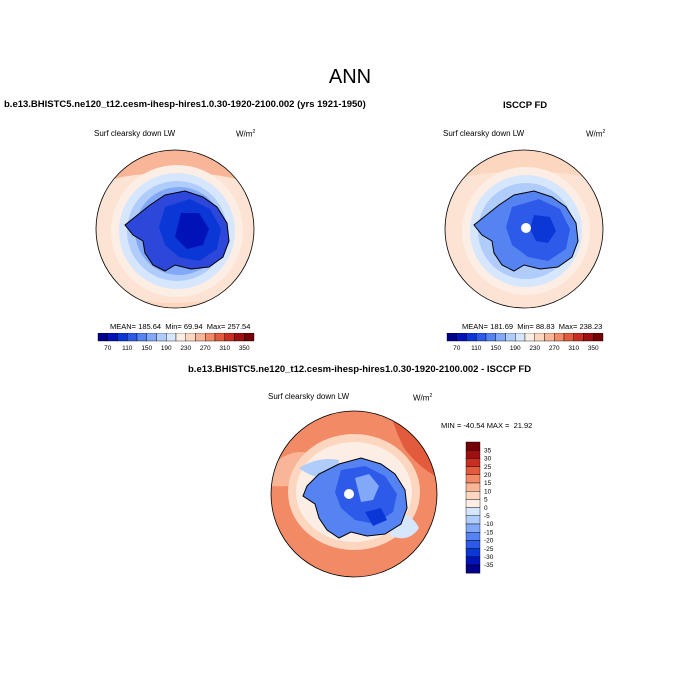  What do you see at coordinates (423, 398) in the screenshot?
I see `diff-units-label: W/m2` at bounding box center [423, 398].